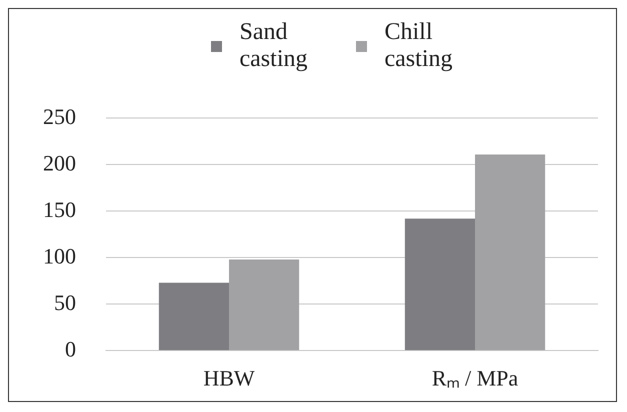 This screenshot has width=627, height=412. I want to click on y-tick-label: 200, so click(59, 163).